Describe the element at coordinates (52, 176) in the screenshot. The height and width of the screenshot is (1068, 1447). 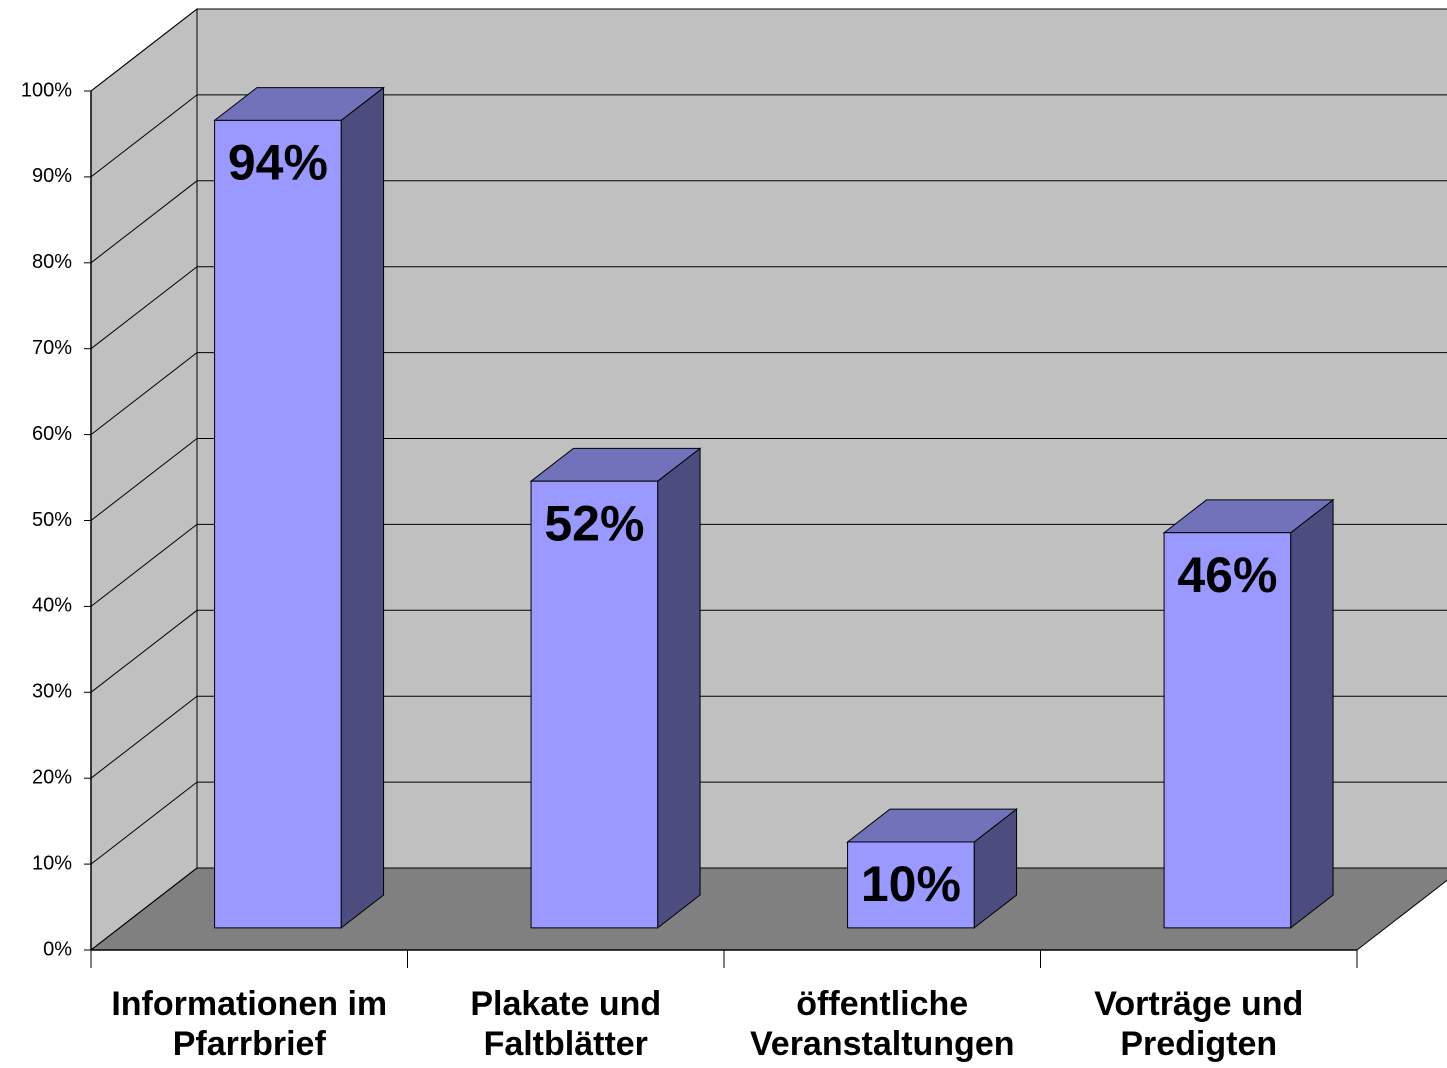
I see `y-tick-label: 90%` at that location.